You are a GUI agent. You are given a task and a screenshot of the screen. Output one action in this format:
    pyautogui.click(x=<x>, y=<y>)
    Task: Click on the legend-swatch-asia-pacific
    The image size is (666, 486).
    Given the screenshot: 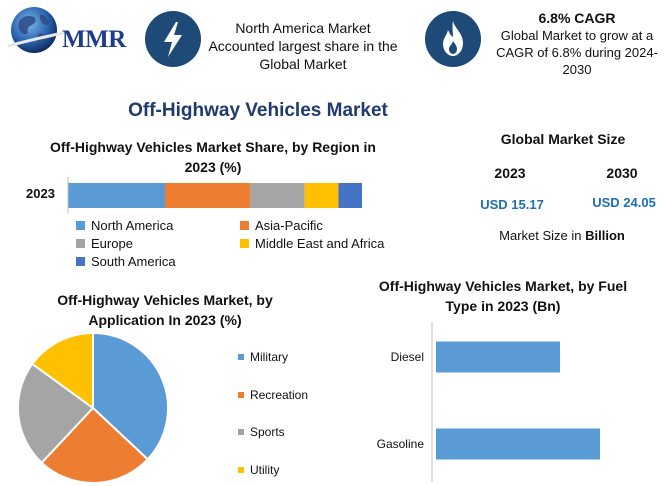 What is the action you would take?
    pyautogui.click(x=244, y=225)
    